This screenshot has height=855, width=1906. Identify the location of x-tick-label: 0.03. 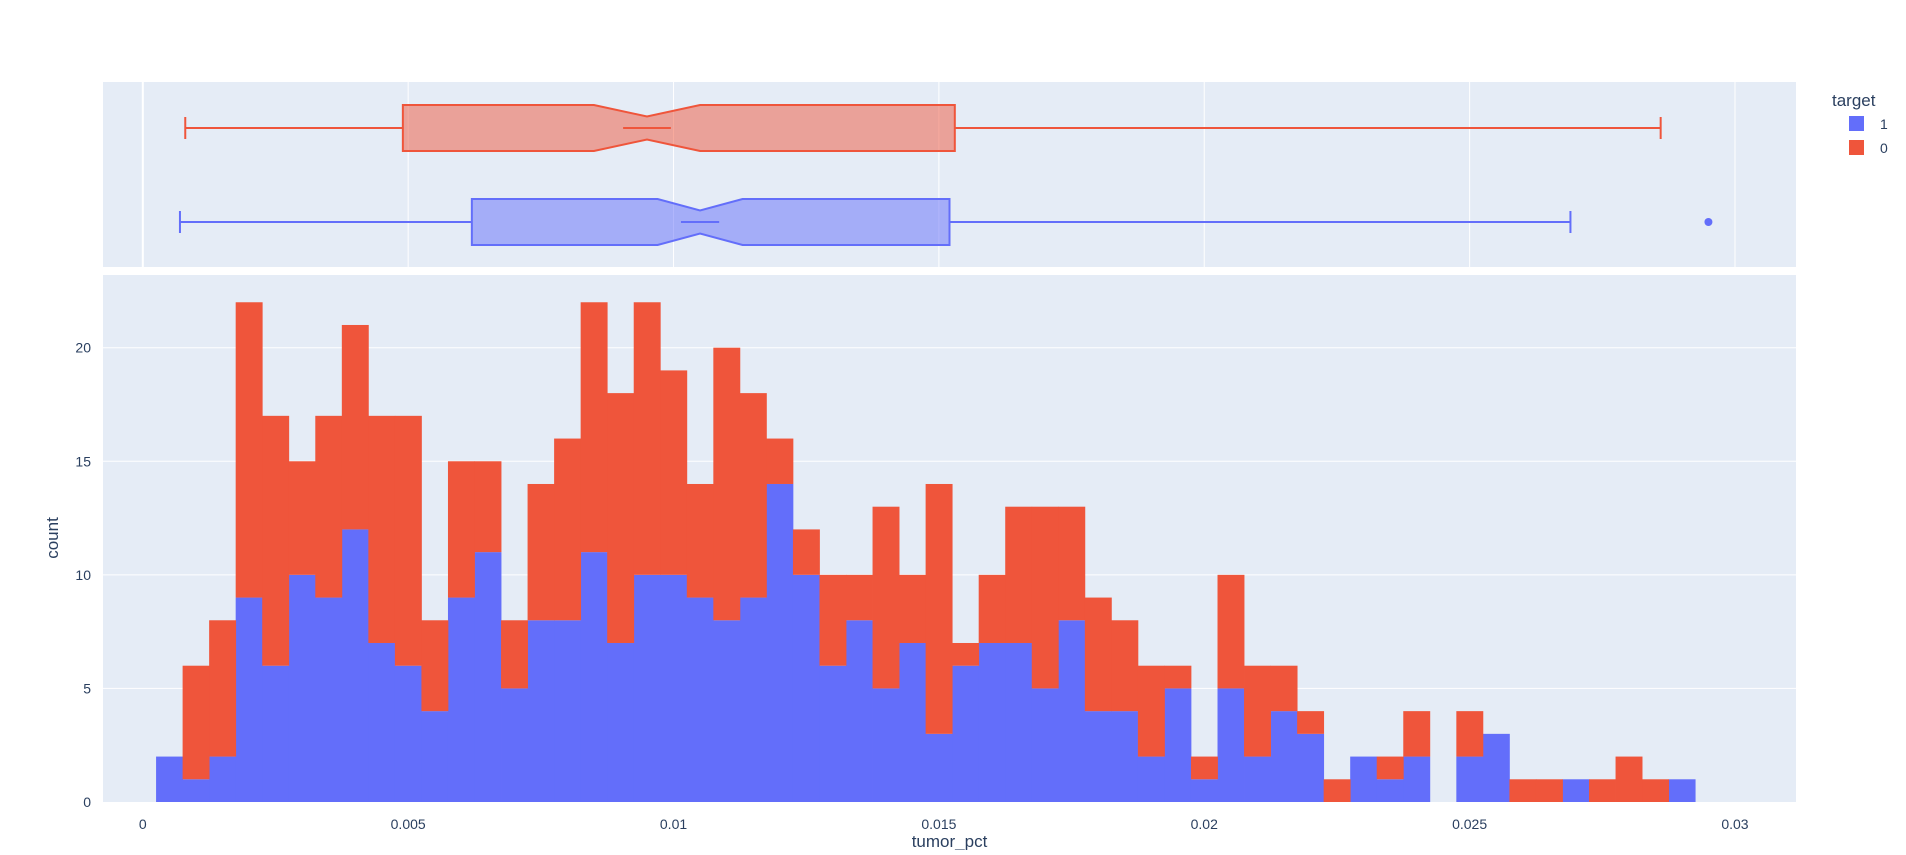
(1734, 824).